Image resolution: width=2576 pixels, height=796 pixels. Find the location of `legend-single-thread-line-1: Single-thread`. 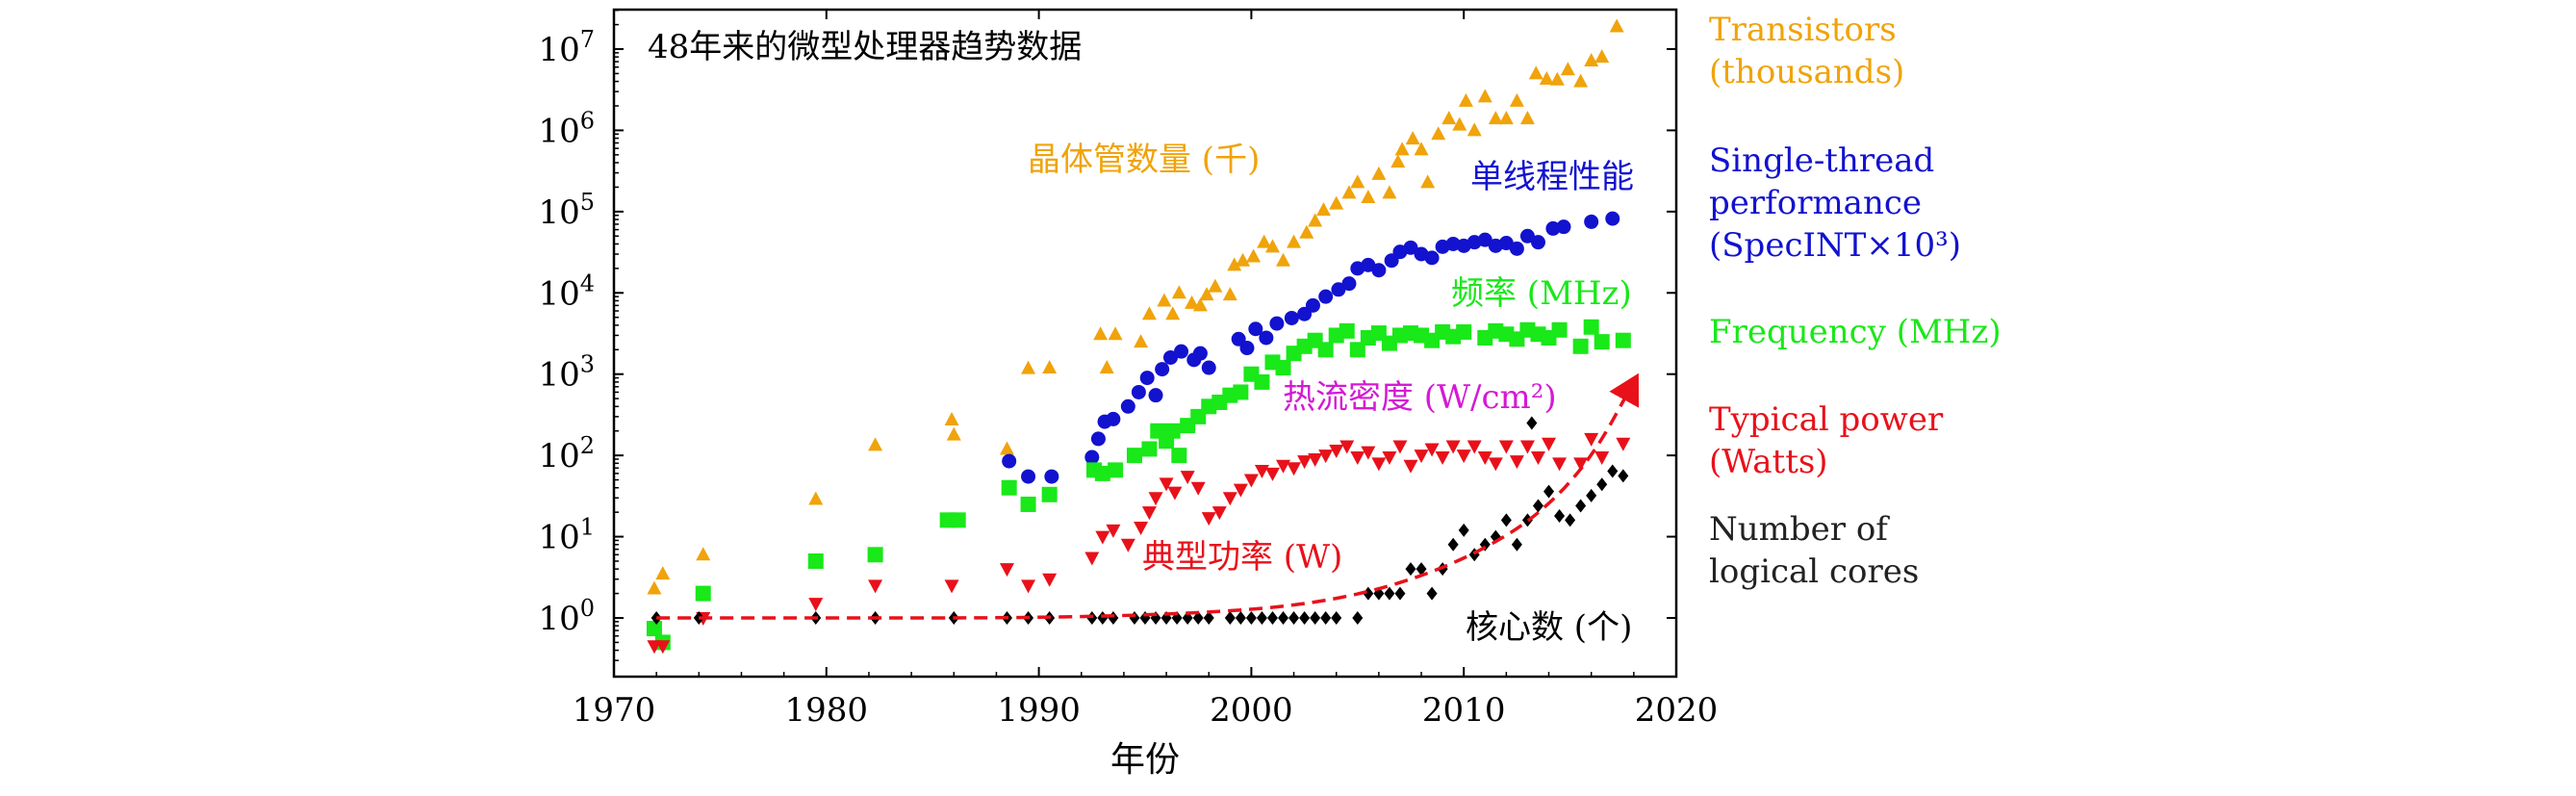

legend-single-thread-line-1: Single-thread is located at coordinates (1821, 160).